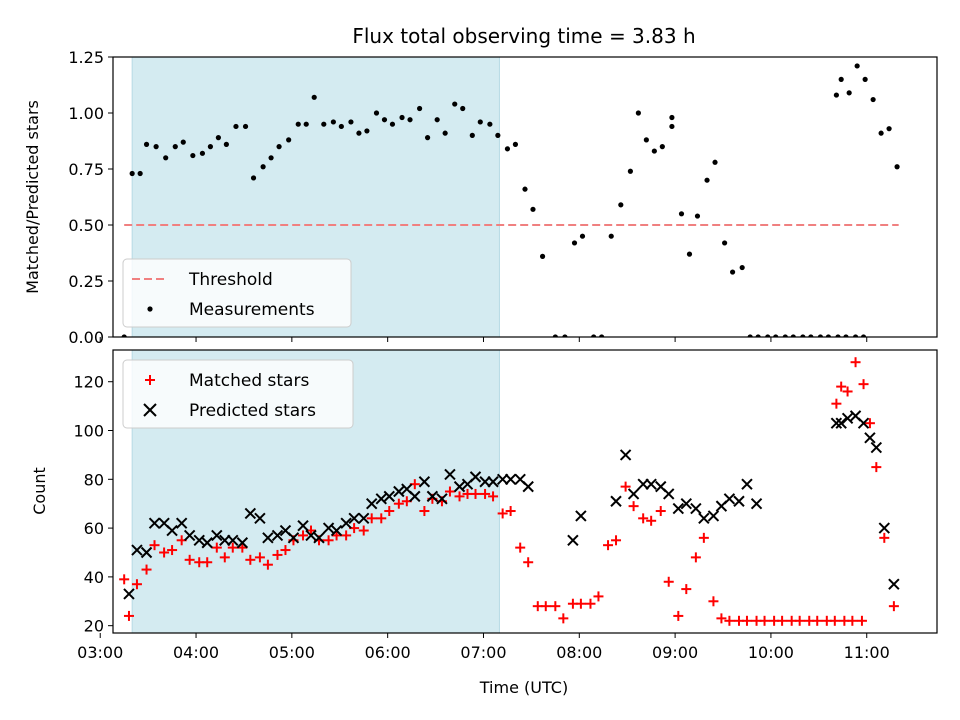 Image resolution: width=960 pixels, height=720 pixels. What do you see at coordinates (771, 652) in the screenshot?
I see `x-tick-label: 10:00` at bounding box center [771, 652].